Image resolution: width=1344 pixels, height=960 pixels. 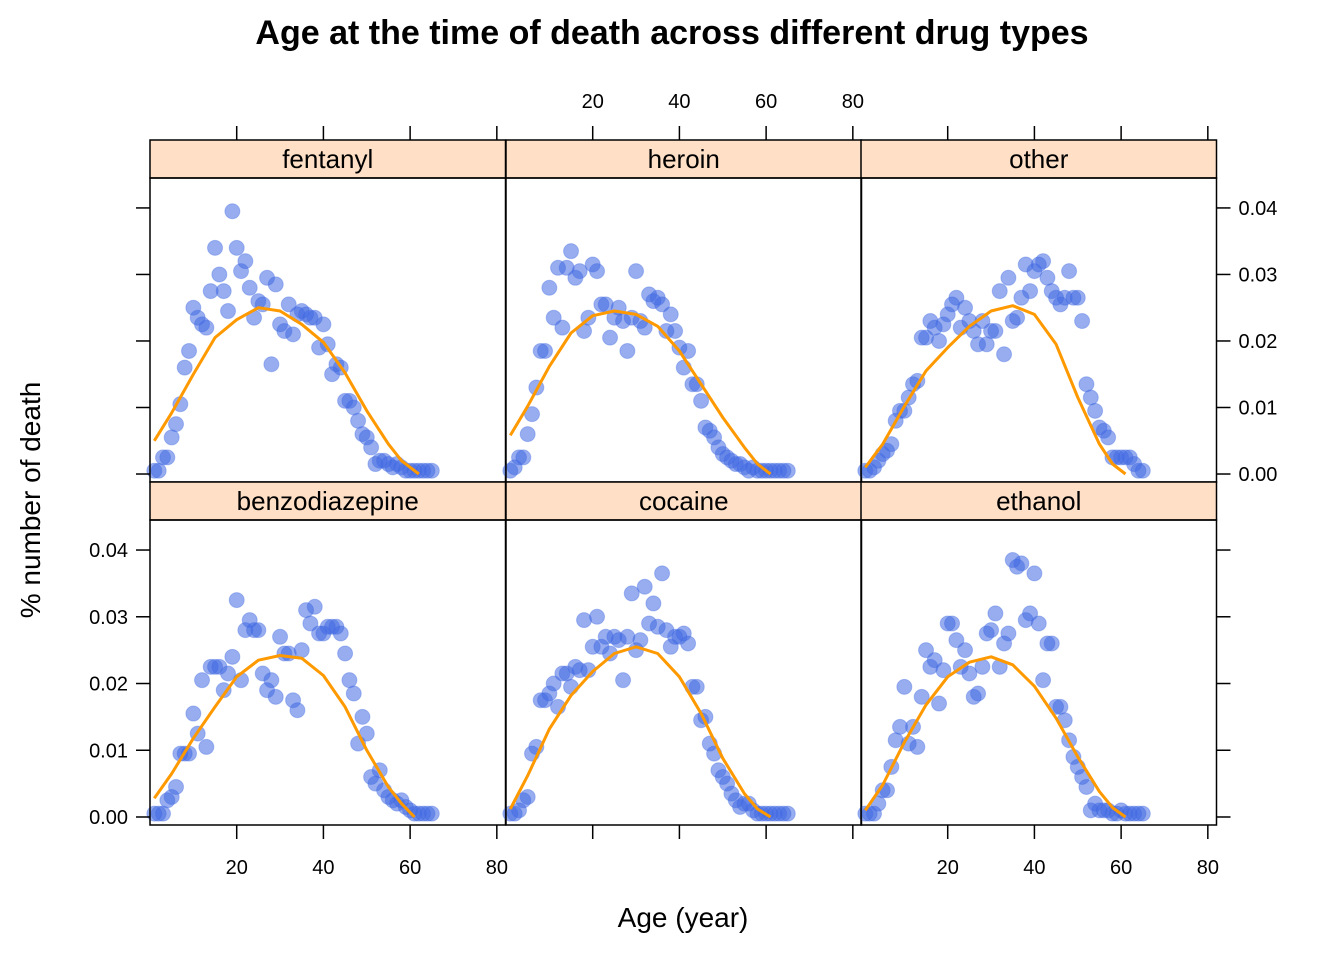 I want to click on fit-line-cocaine, so click(x=640, y=732).